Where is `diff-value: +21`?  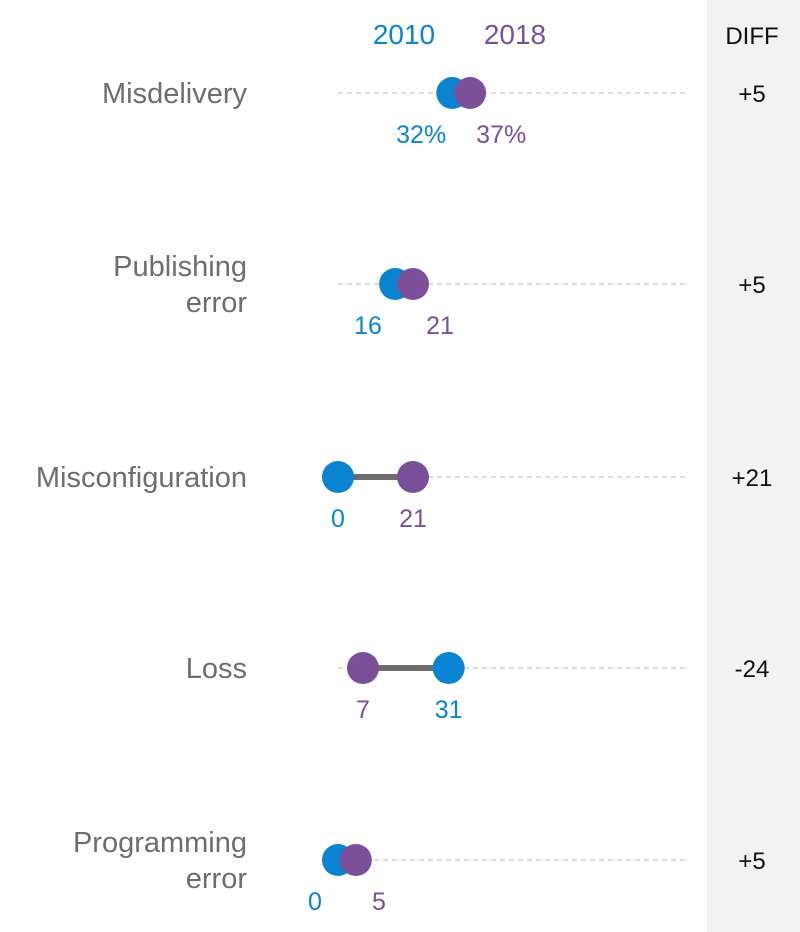 diff-value: +21 is located at coordinates (752, 478).